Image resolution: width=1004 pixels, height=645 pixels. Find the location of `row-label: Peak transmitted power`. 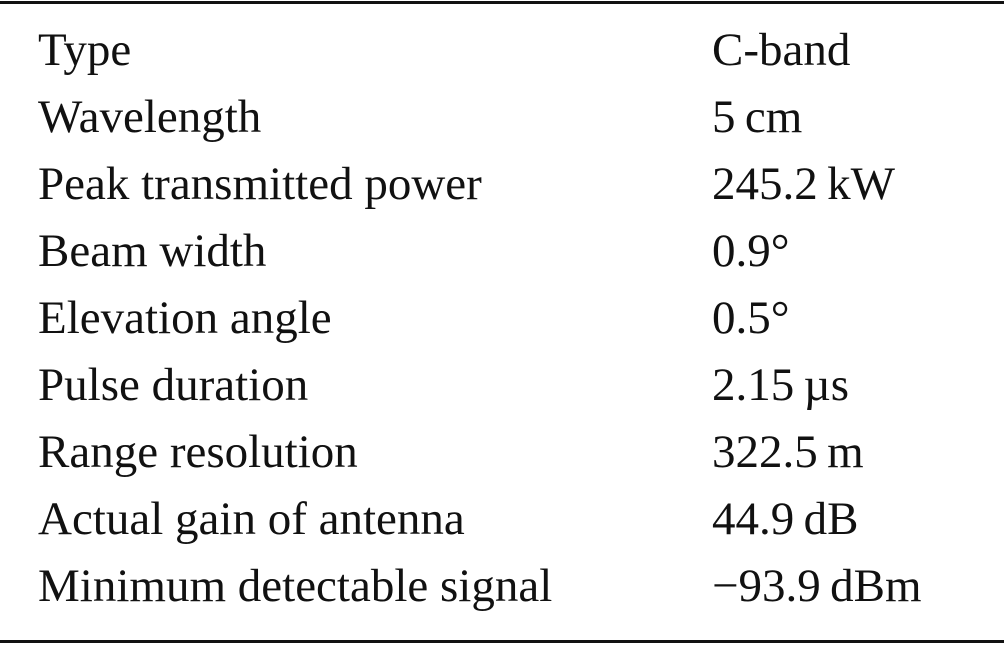

row-label: Peak transmitted power is located at coordinates (260, 184).